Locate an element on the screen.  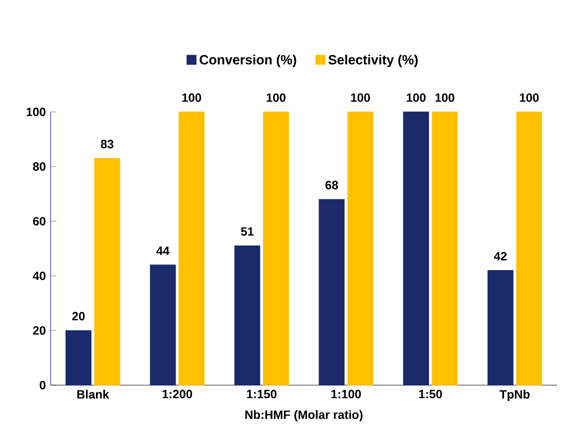
x-tick-label: 1:100 is located at coordinates (346, 394).